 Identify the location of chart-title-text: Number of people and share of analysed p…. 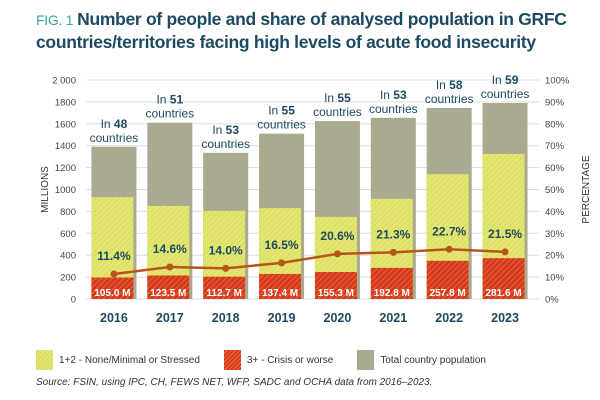
(301, 30).